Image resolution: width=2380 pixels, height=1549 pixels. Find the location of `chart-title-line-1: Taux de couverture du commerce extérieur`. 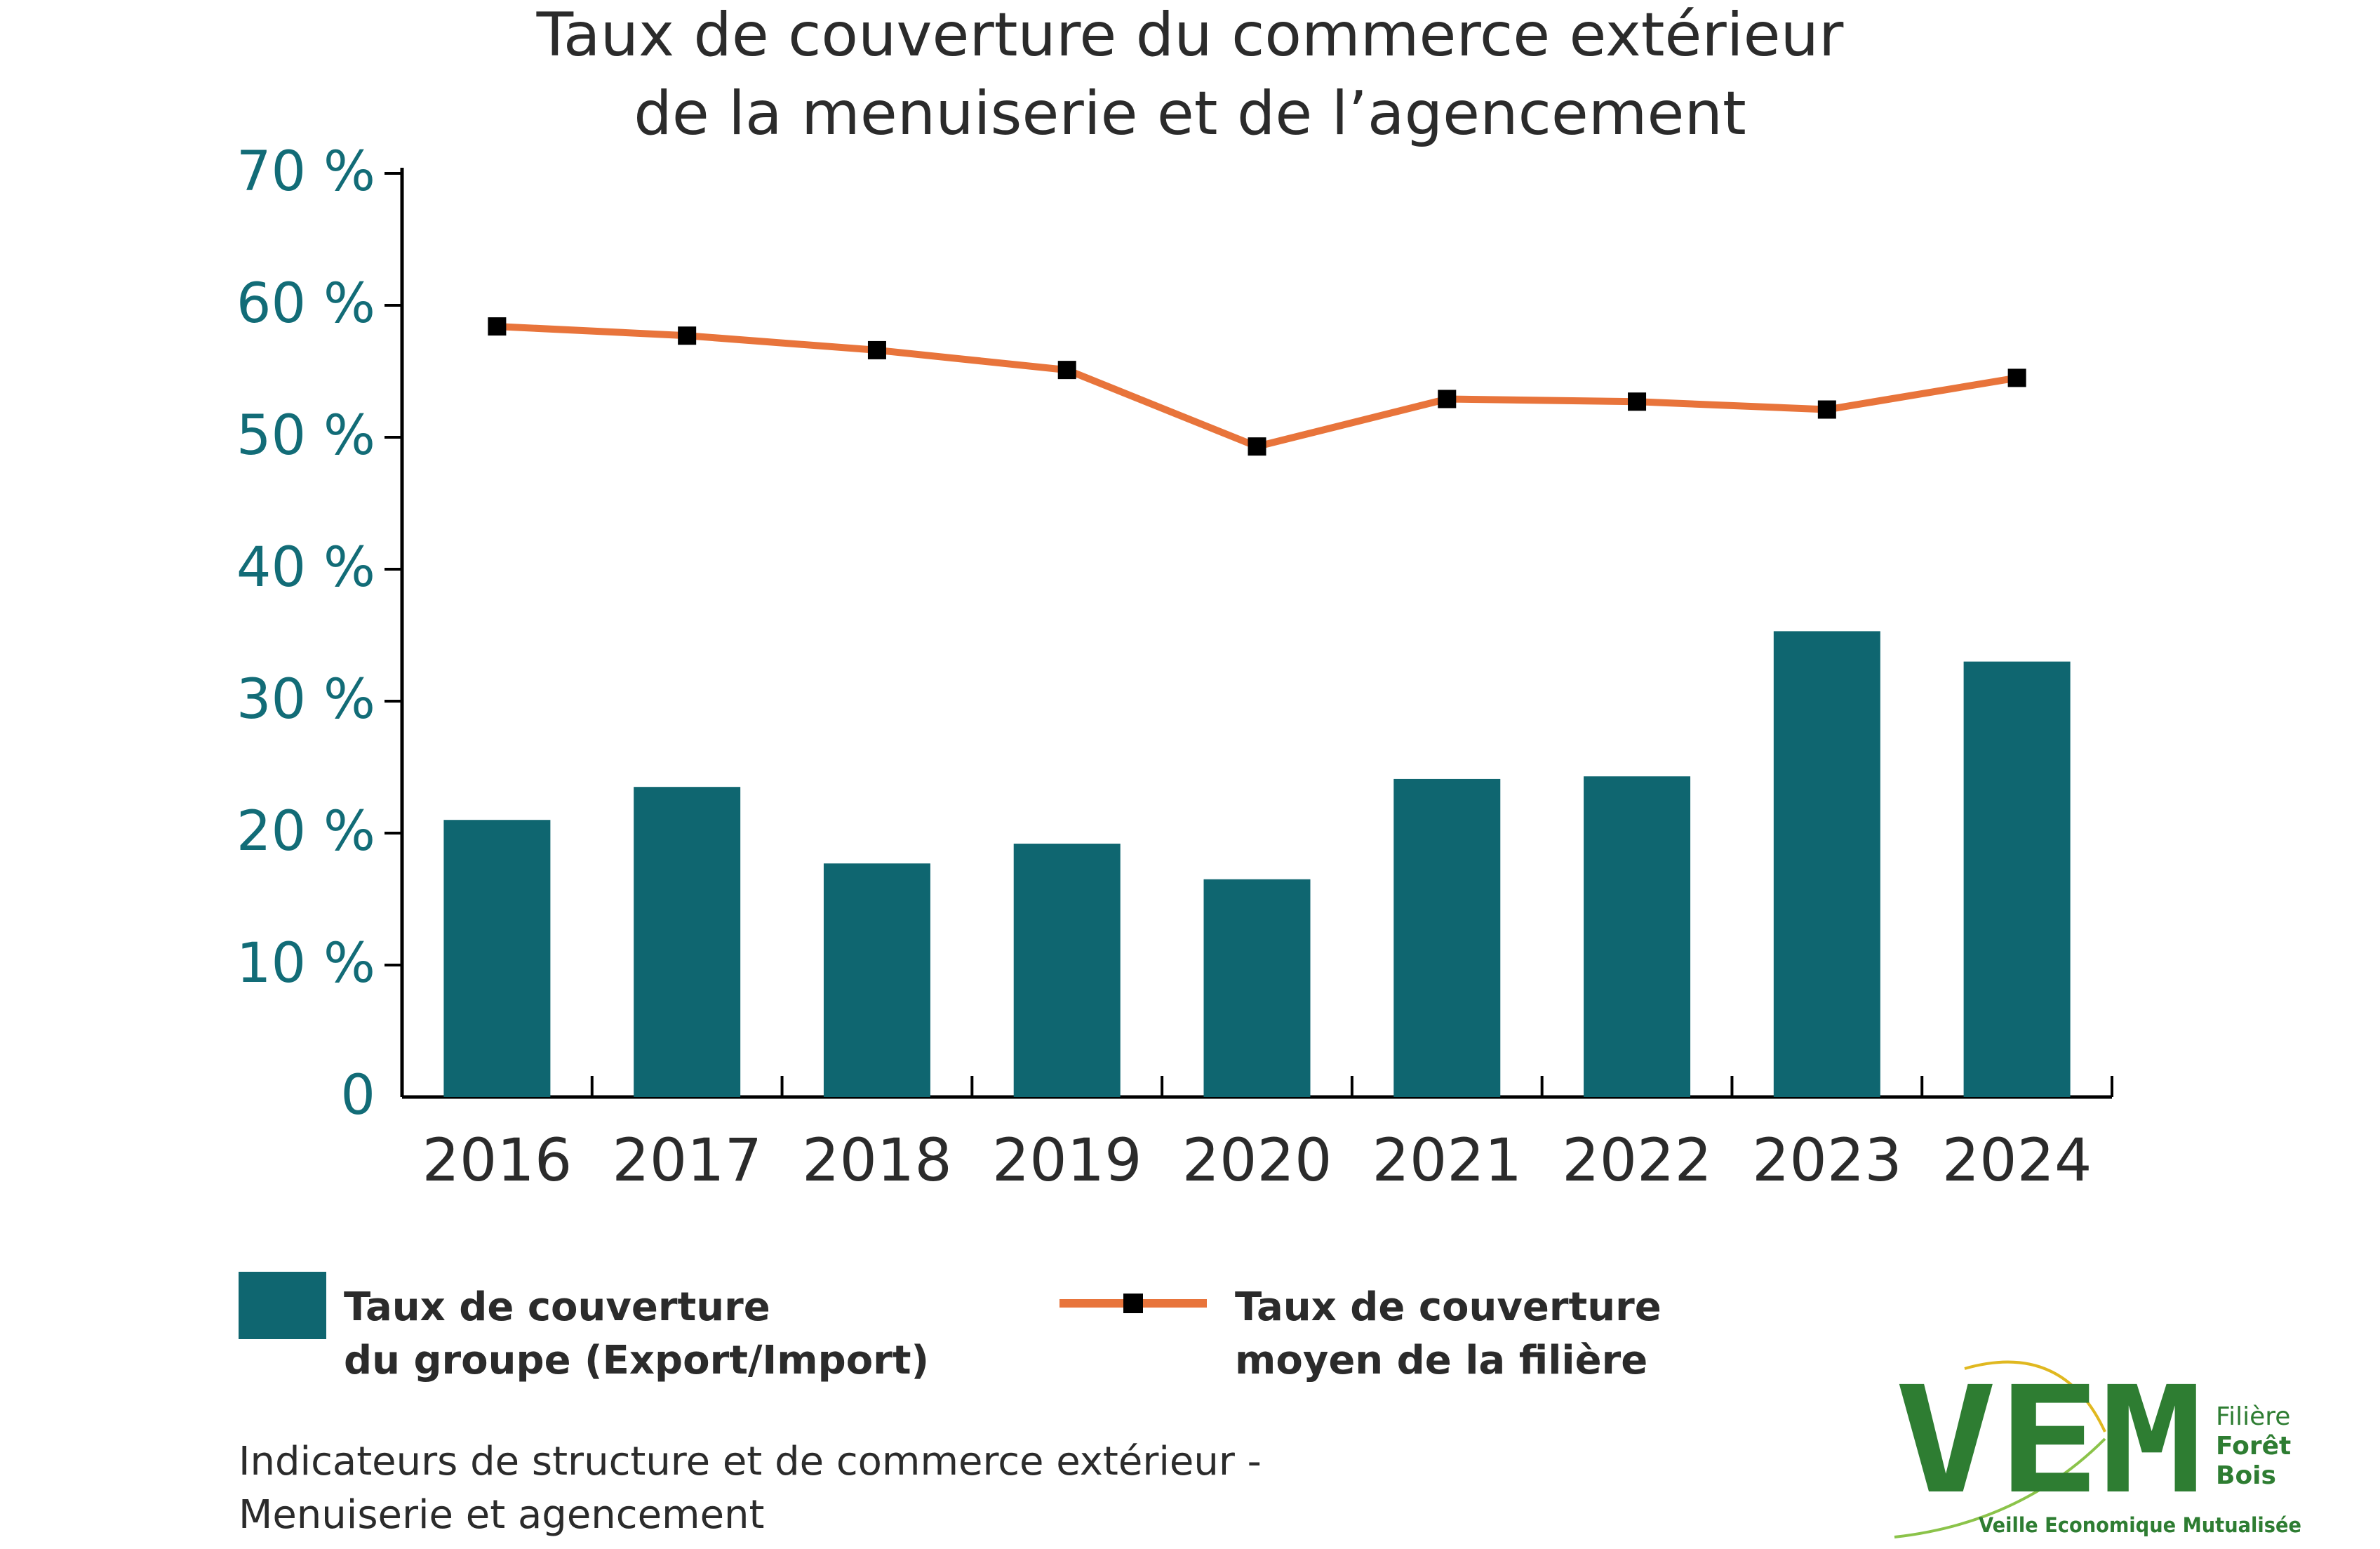

chart-title-line-1: Taux de couverture du commerce extérieur is located at coordinates (1190, 35).